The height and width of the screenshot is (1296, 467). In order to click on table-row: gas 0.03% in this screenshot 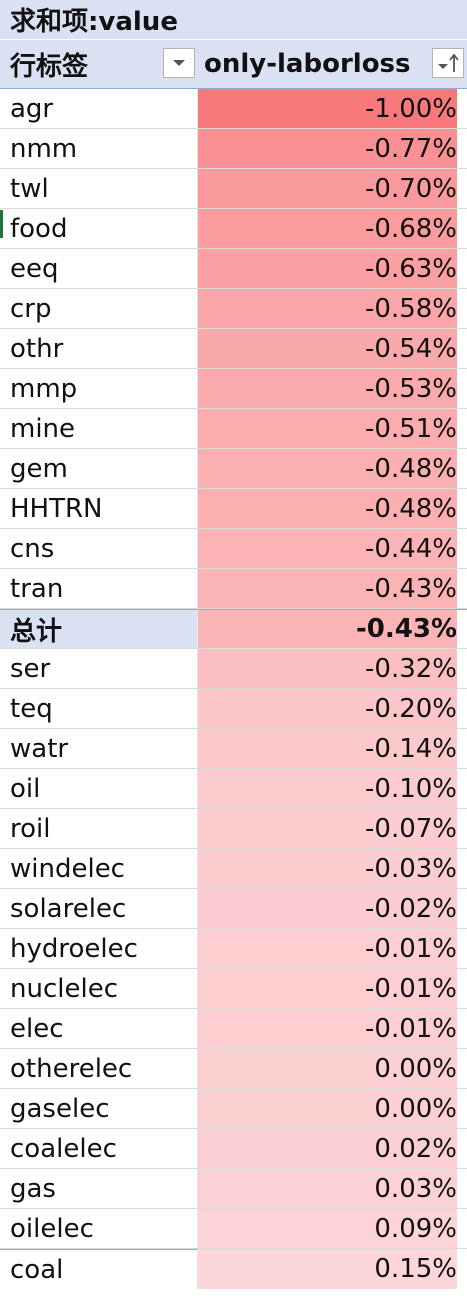, I will do `click(233, 1189)`.